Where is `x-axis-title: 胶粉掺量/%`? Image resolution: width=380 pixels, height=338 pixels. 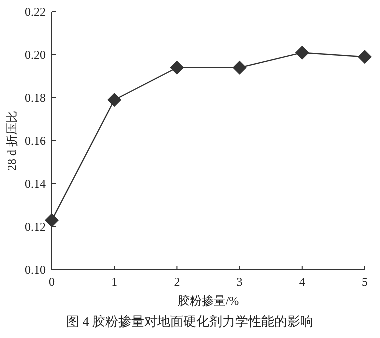 x-axis-title: 胶粉掺量/% is located at coordinates (209, 301).